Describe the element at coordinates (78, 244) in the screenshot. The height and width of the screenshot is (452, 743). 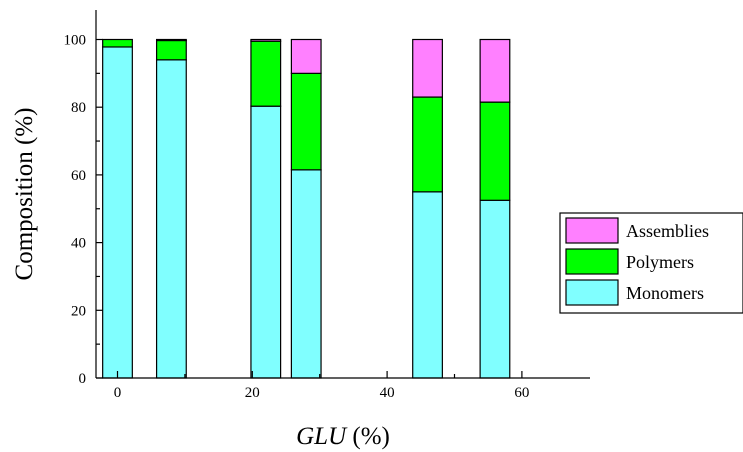
I see `y-tick-label: 40` at that location.